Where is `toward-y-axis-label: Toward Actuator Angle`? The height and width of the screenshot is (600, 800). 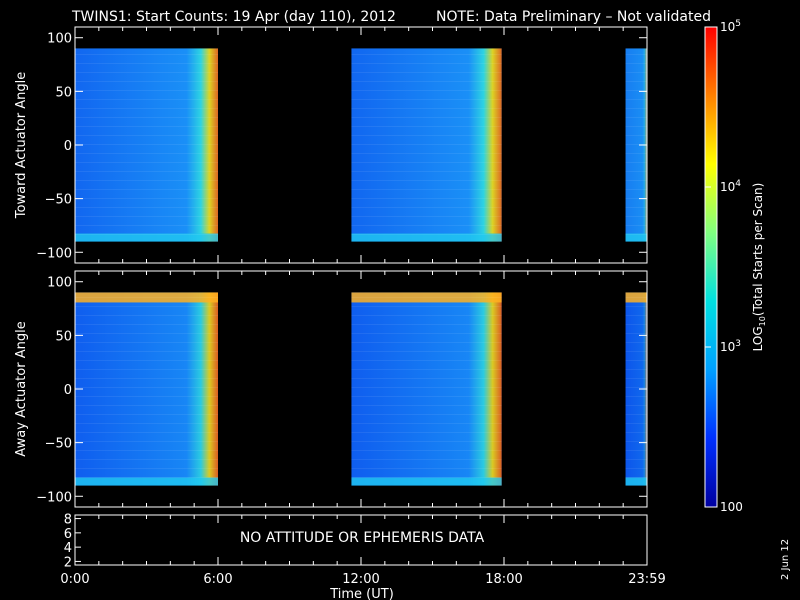 toward-y-axis-label: Toward Actuator Angle is located at coordinates (21, 145).